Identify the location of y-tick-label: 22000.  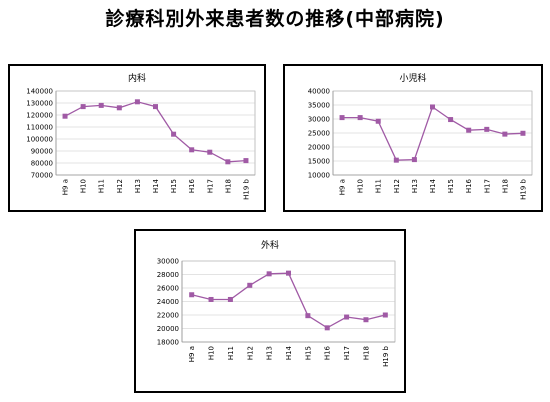
(168, 316).